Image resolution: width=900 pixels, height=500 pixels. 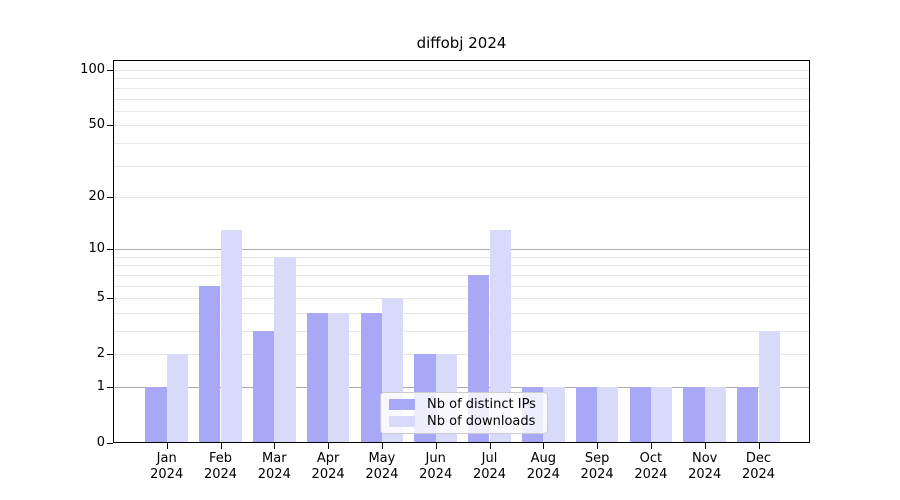 What do you see at coordinates (651, 446) in the screenshot?
I see `x-tick-oct` at bounding box center [651, 446].